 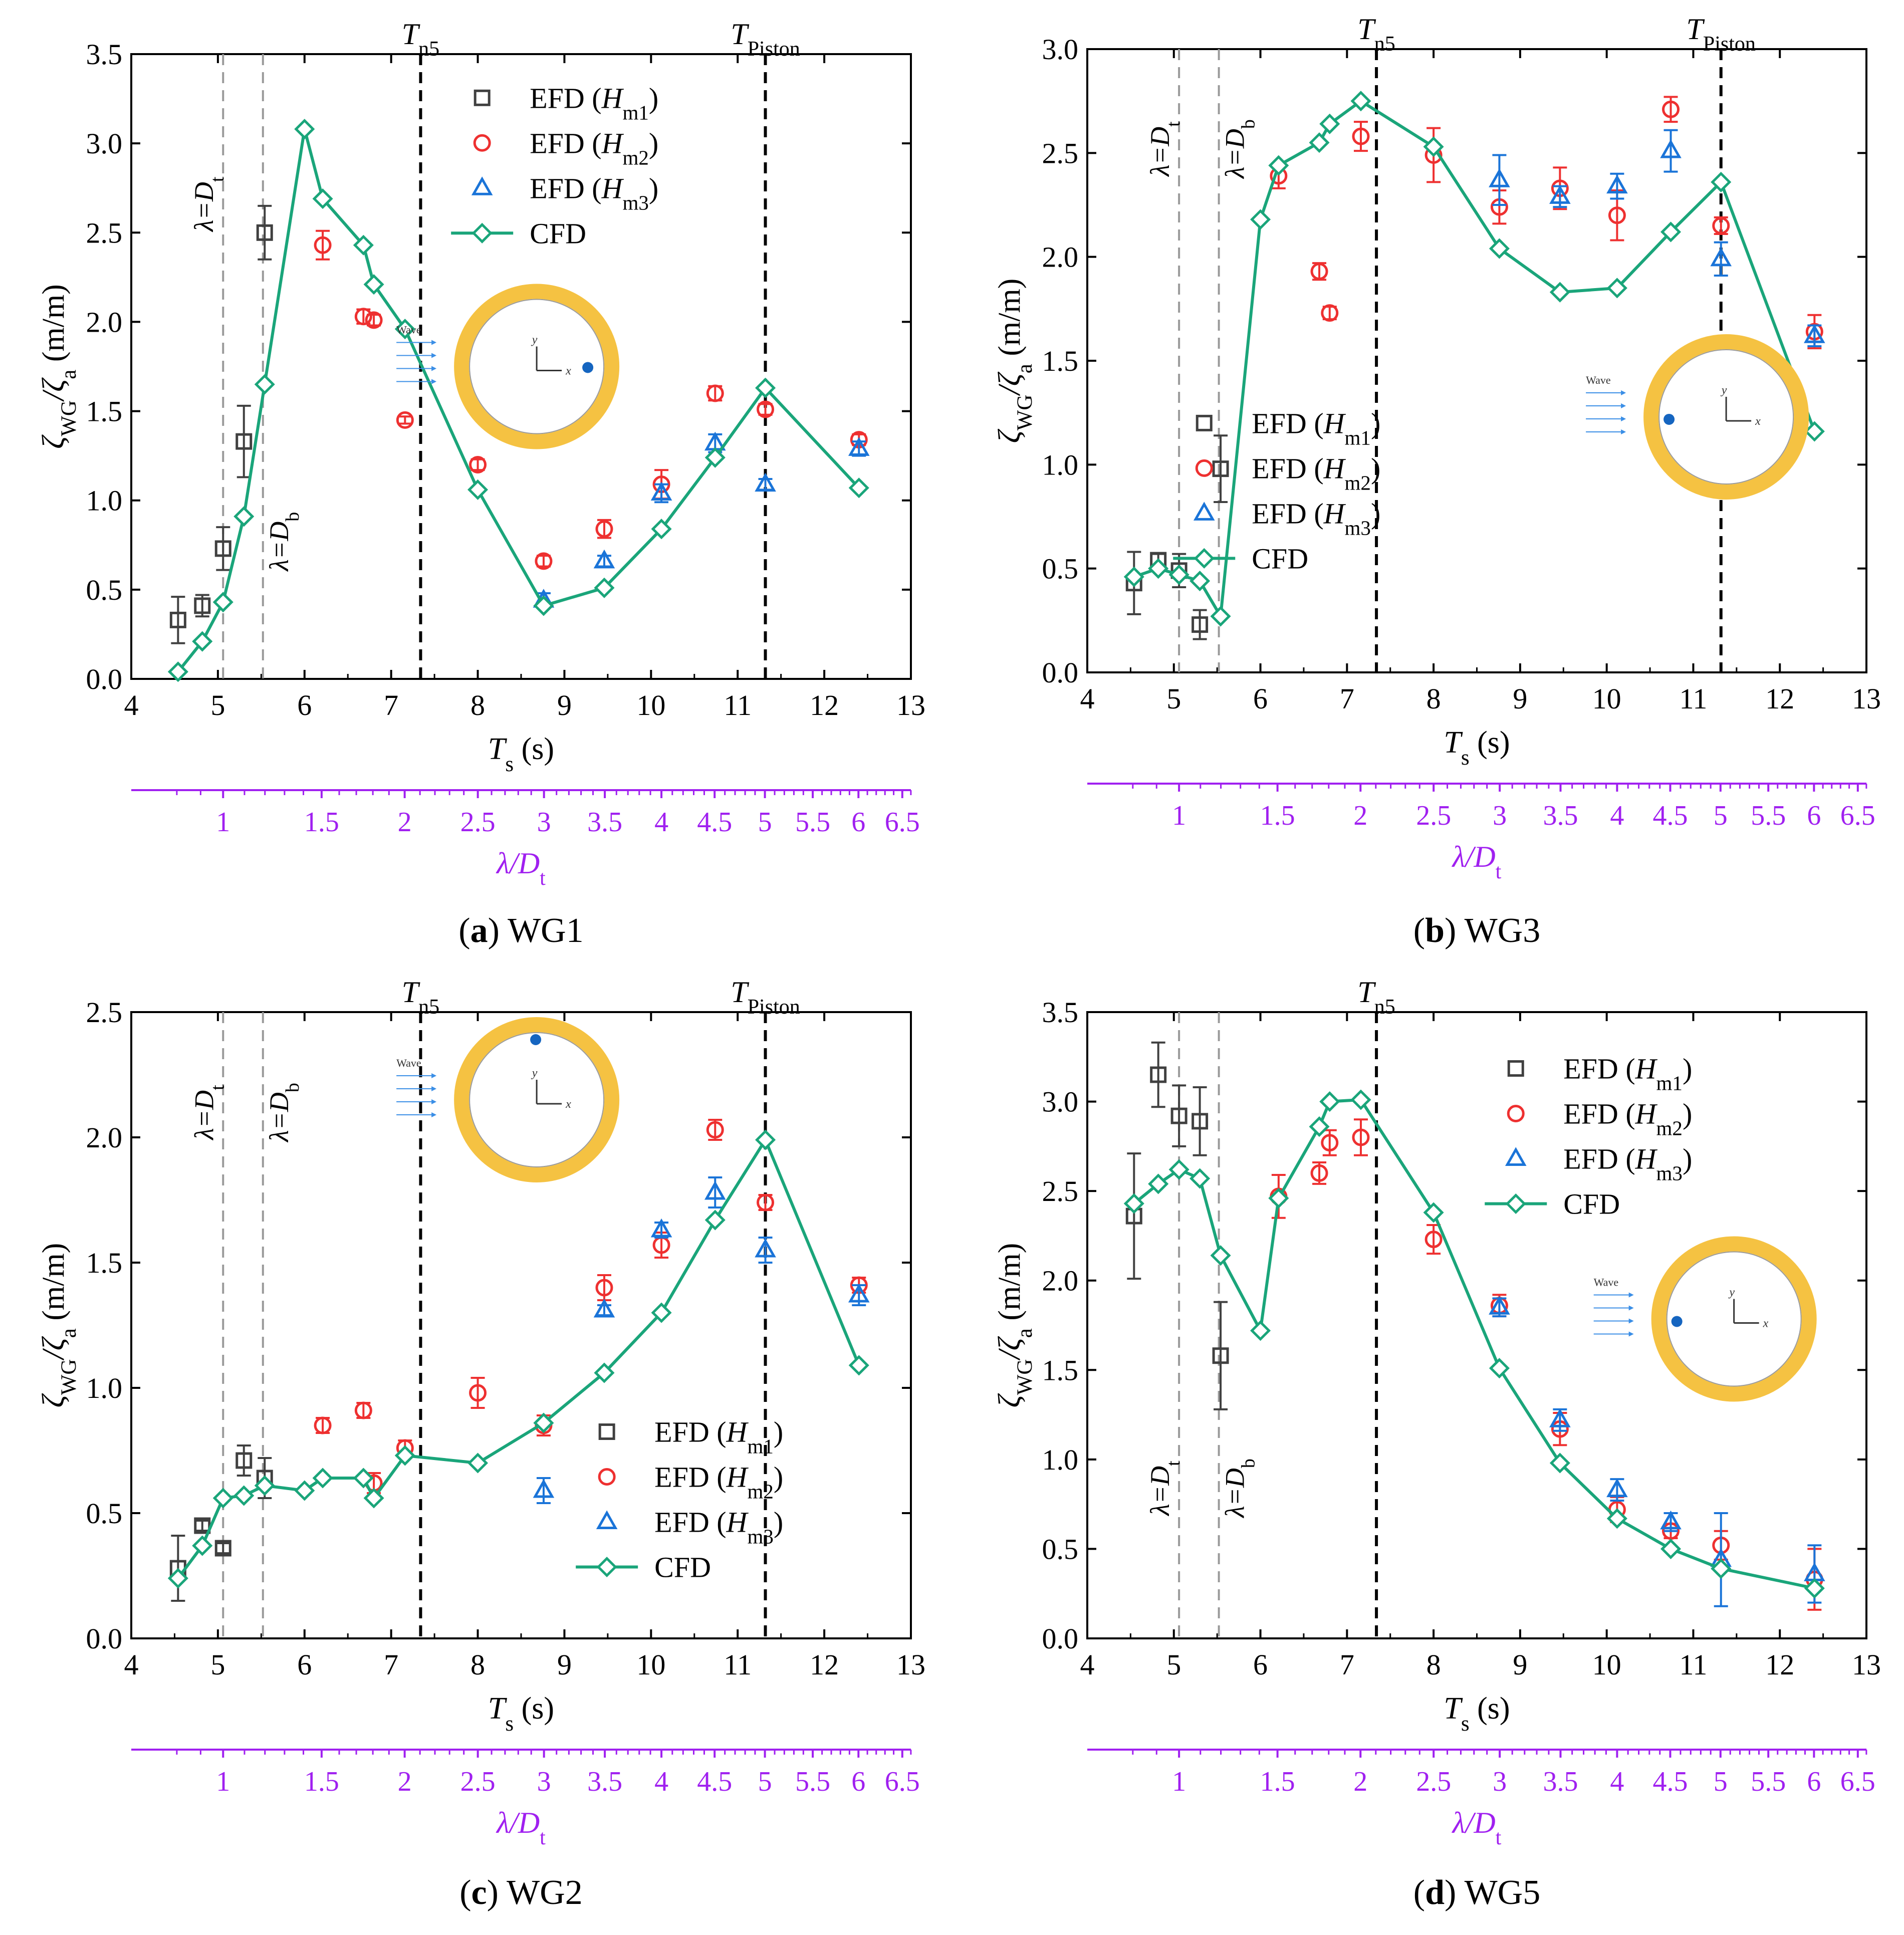 What do you see at coordinates (405, 1781) in the screenshot?
I see `lambda-tick-label: 2` at bounding box center [405, 1781].